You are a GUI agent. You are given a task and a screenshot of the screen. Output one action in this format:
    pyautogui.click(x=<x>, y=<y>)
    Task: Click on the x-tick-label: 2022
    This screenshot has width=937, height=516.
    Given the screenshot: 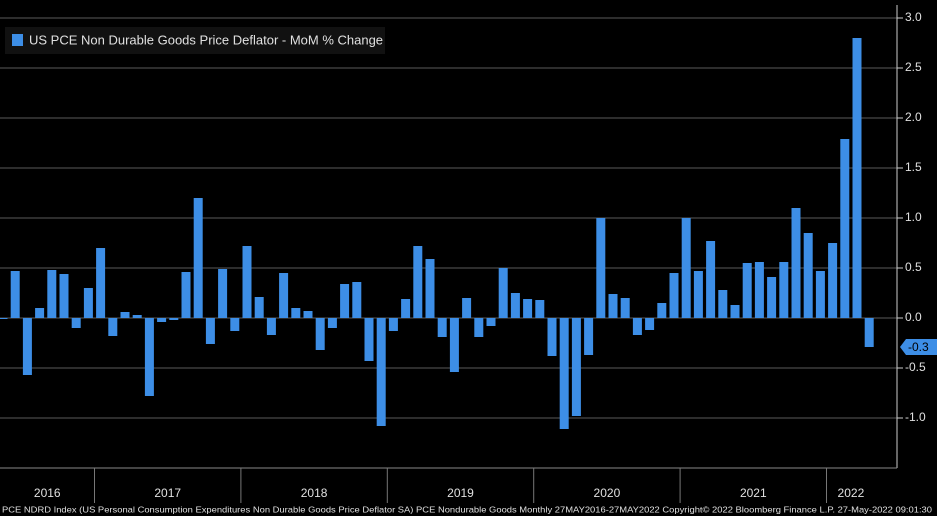 What is the action you would take?
    pyautogui.click(x=851, y=493)
    